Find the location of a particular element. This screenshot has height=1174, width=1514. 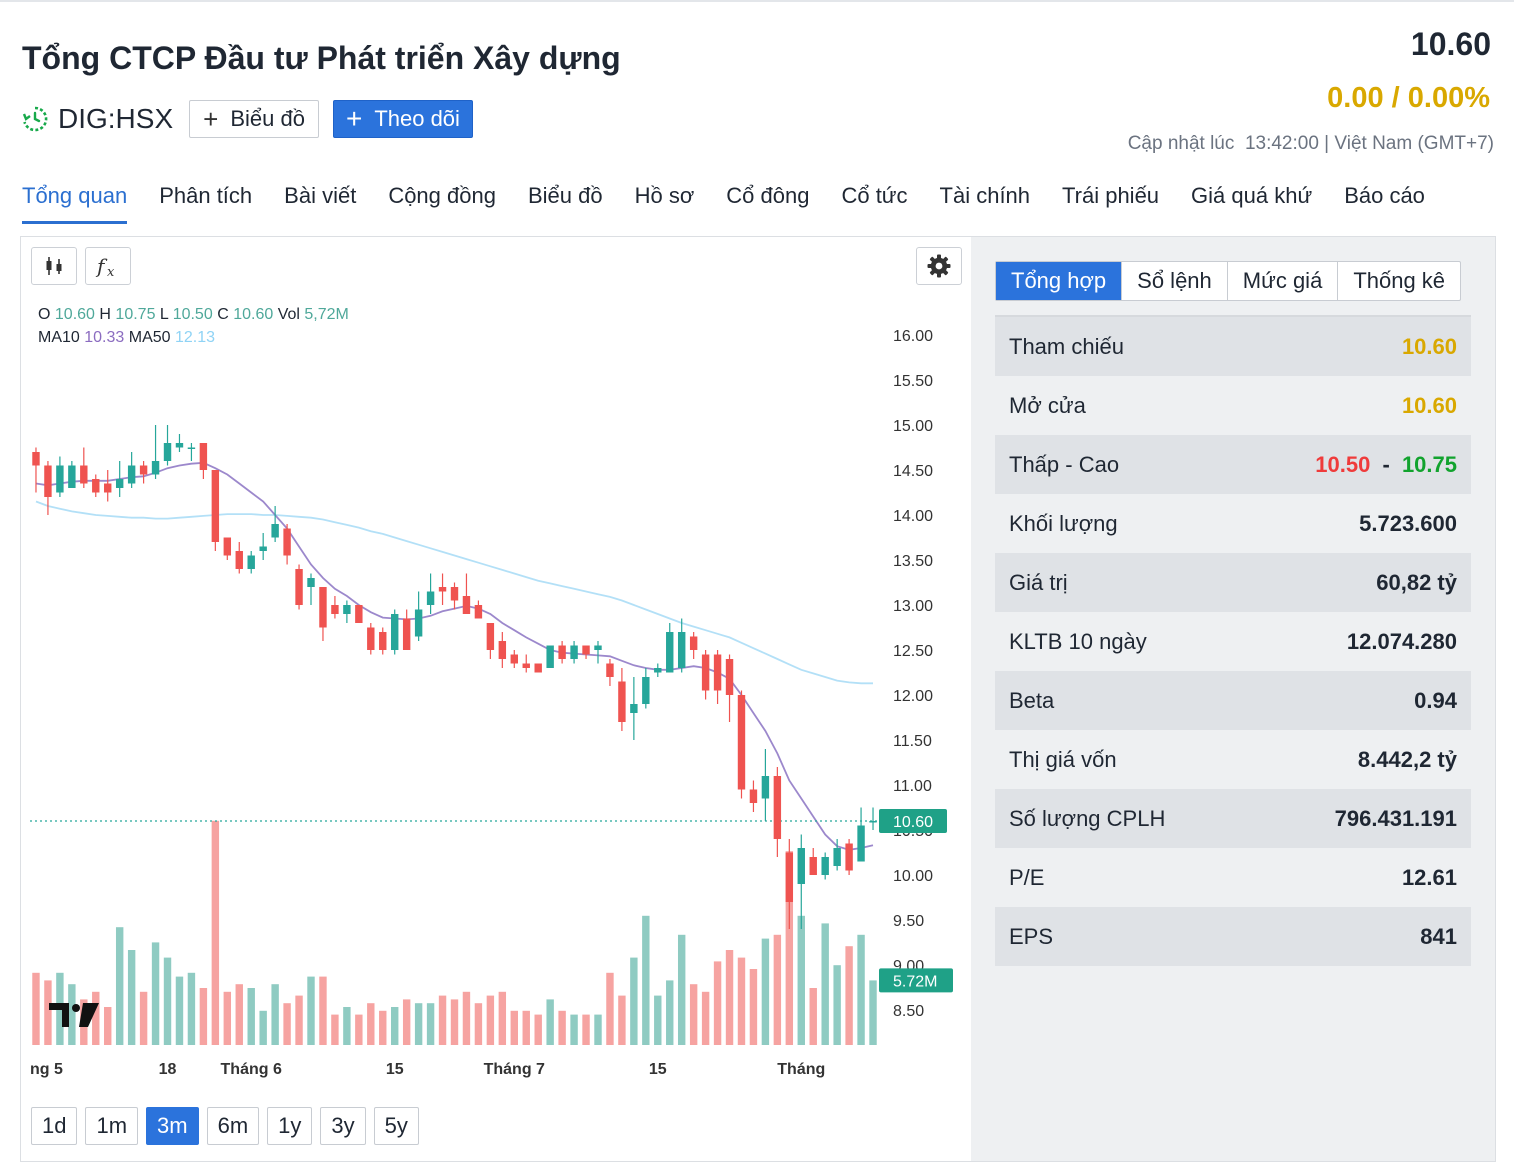

tab-articles: Bài viết is located at coordinates (320, 195).